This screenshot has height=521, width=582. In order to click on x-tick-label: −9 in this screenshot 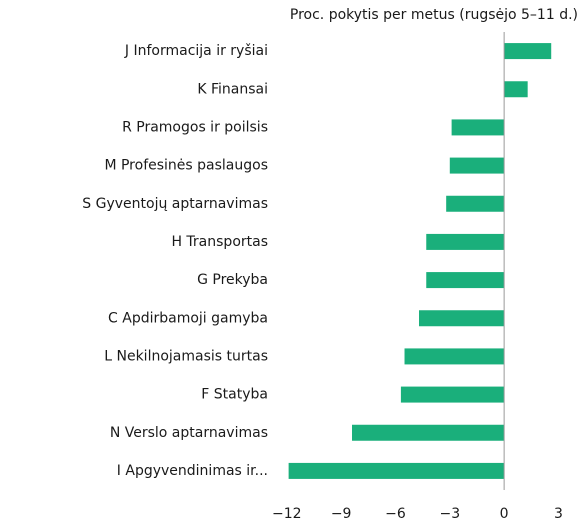, I will do `click(341, 513)`.